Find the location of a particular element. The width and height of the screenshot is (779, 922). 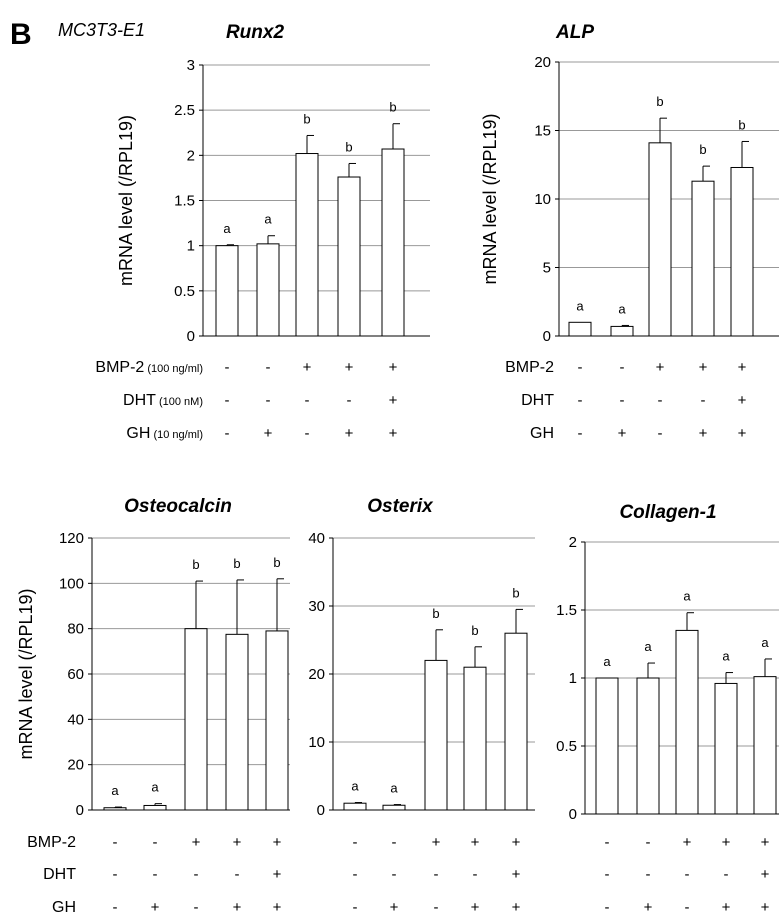

cell-line-label: MC3T3-E1 is located at coordinates (101, 30).